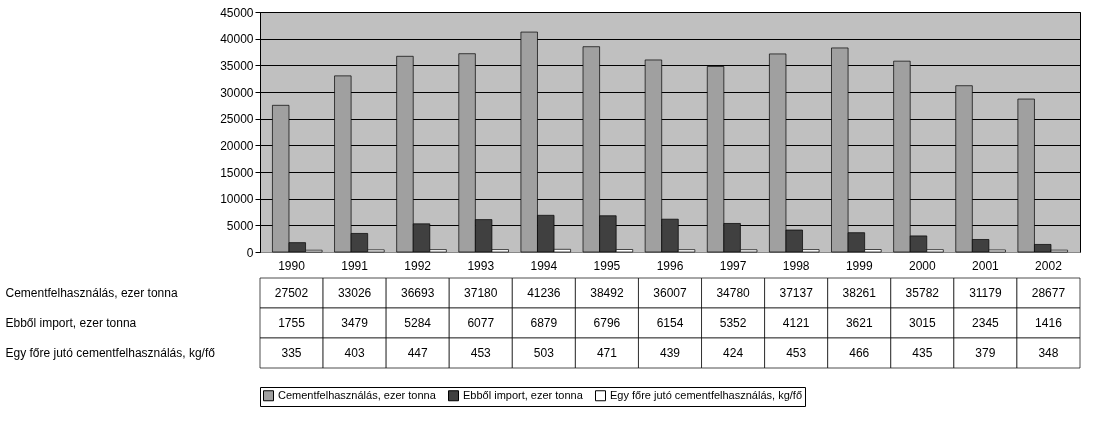  Describe the element at coordinates (357, 394) in the screenshot. I see `legend-label: Cementfelhasználás, ezer tonna` at that location.